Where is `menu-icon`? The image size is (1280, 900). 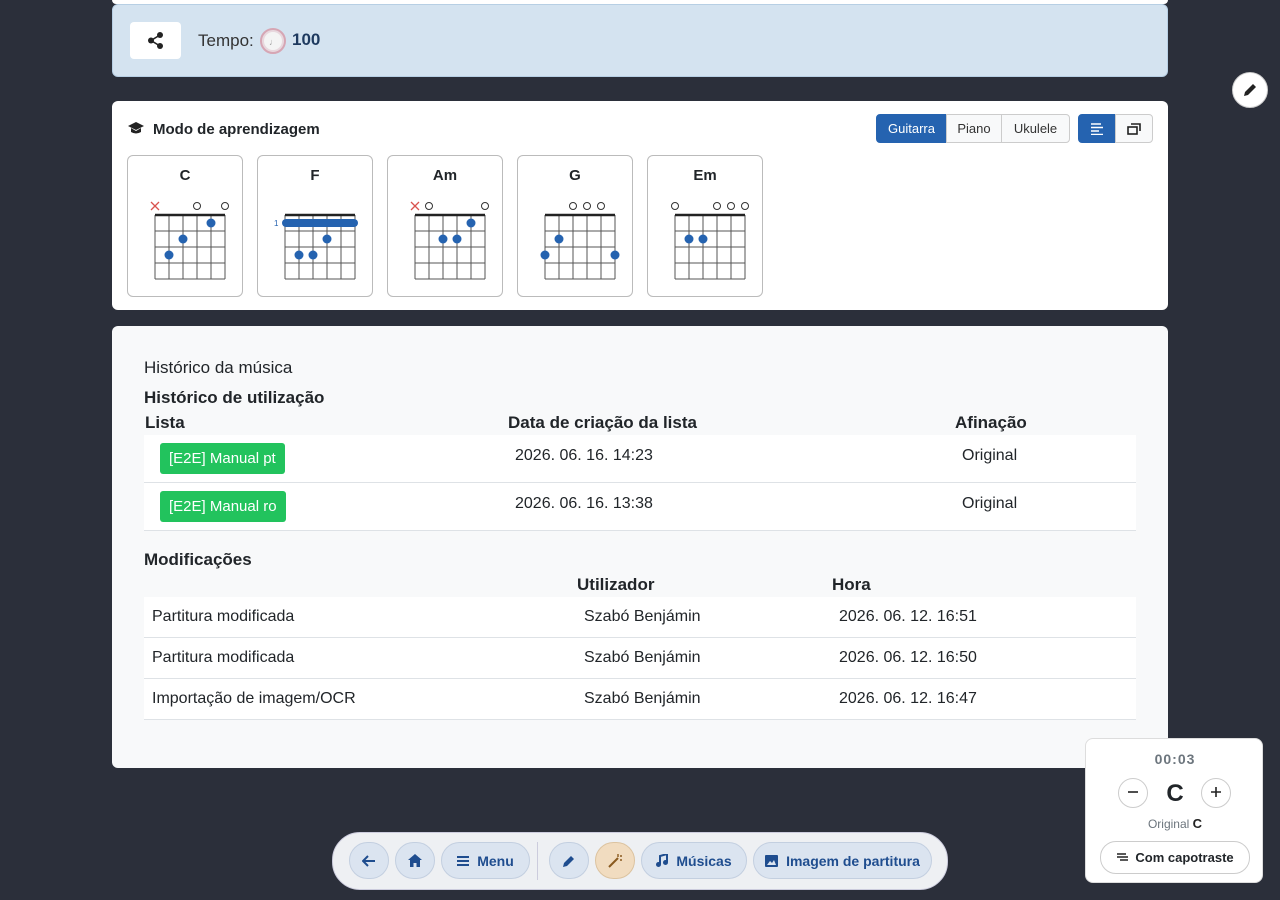
menu-icon is located at coordinates (463, 860).